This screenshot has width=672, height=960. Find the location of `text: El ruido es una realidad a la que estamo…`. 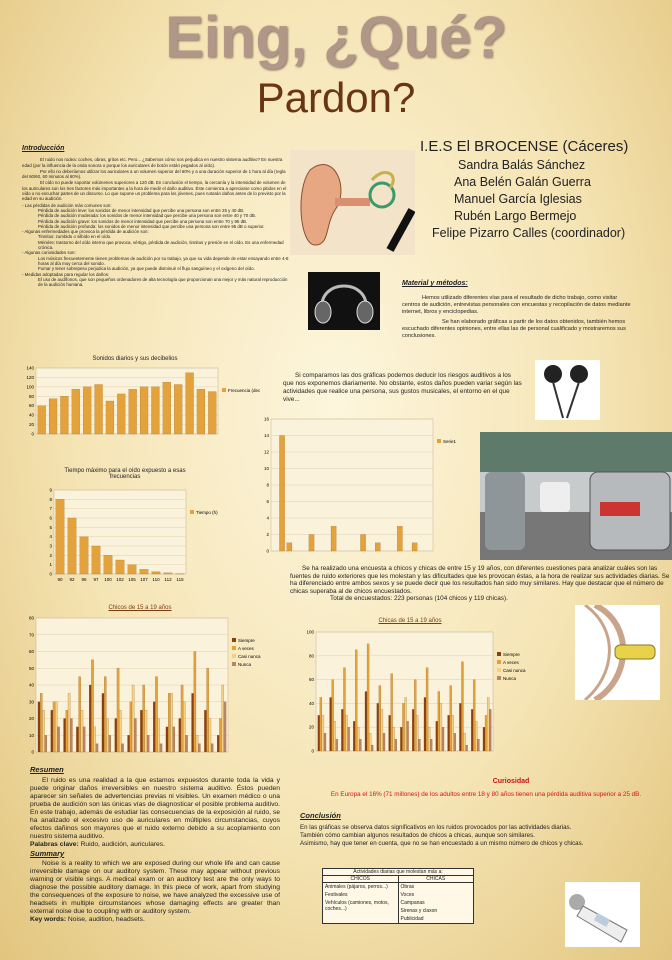

text: El ruido es una realidad a la que estamo… is located at coordinates (155, 808).